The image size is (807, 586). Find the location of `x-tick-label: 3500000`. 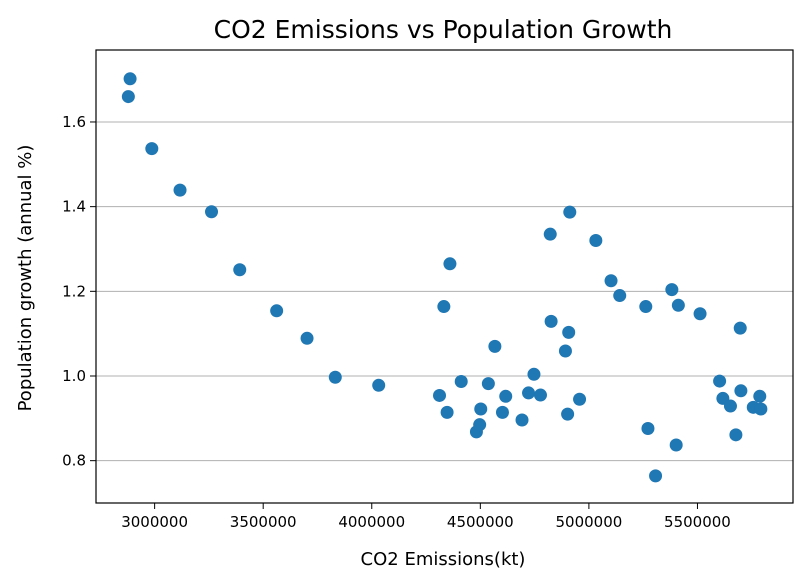

x-tick-label: 3500000 is located at coordinates (263, 522).